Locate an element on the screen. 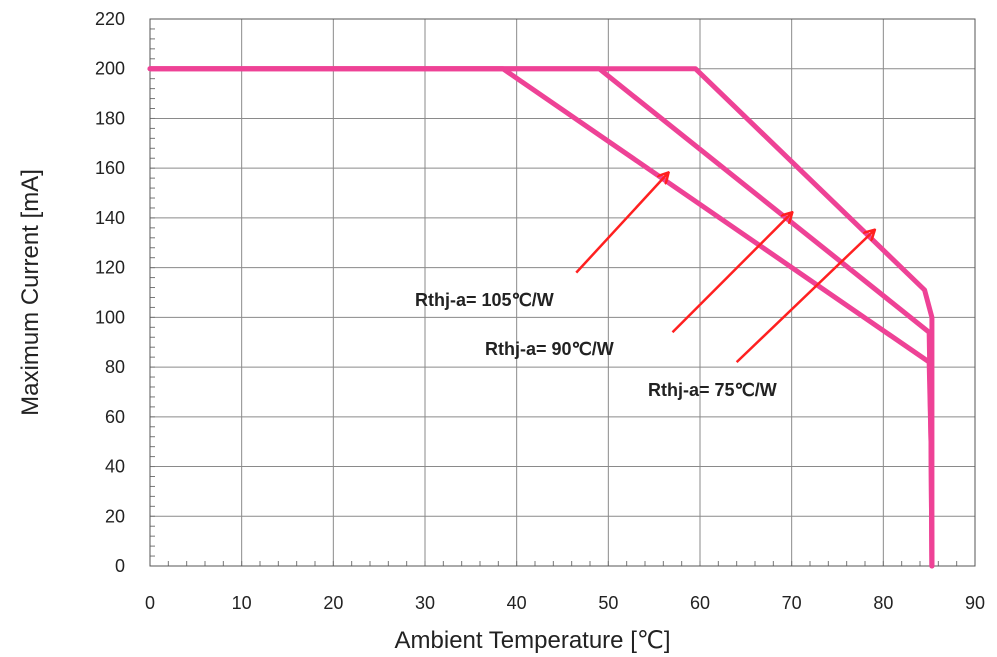 The image size is (997, 657). x-tick-label-4: 40 is located at coordinates (517, 603).